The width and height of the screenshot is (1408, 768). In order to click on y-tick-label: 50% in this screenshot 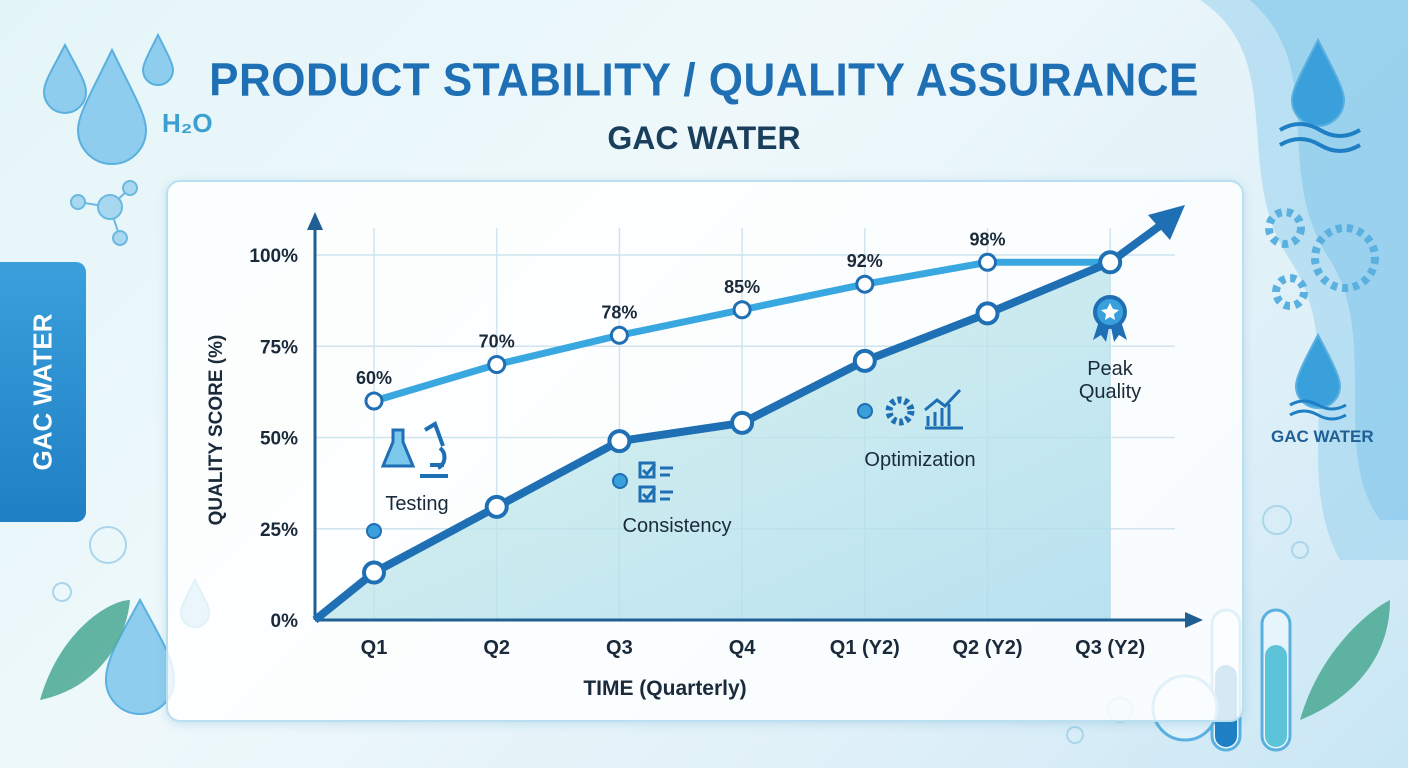, I will do `click(279, 439)`.